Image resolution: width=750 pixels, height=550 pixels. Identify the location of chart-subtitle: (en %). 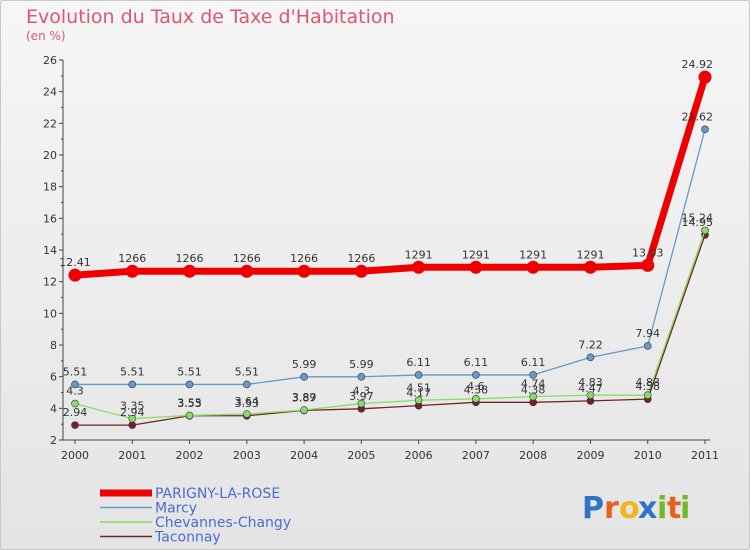
(46, 36).